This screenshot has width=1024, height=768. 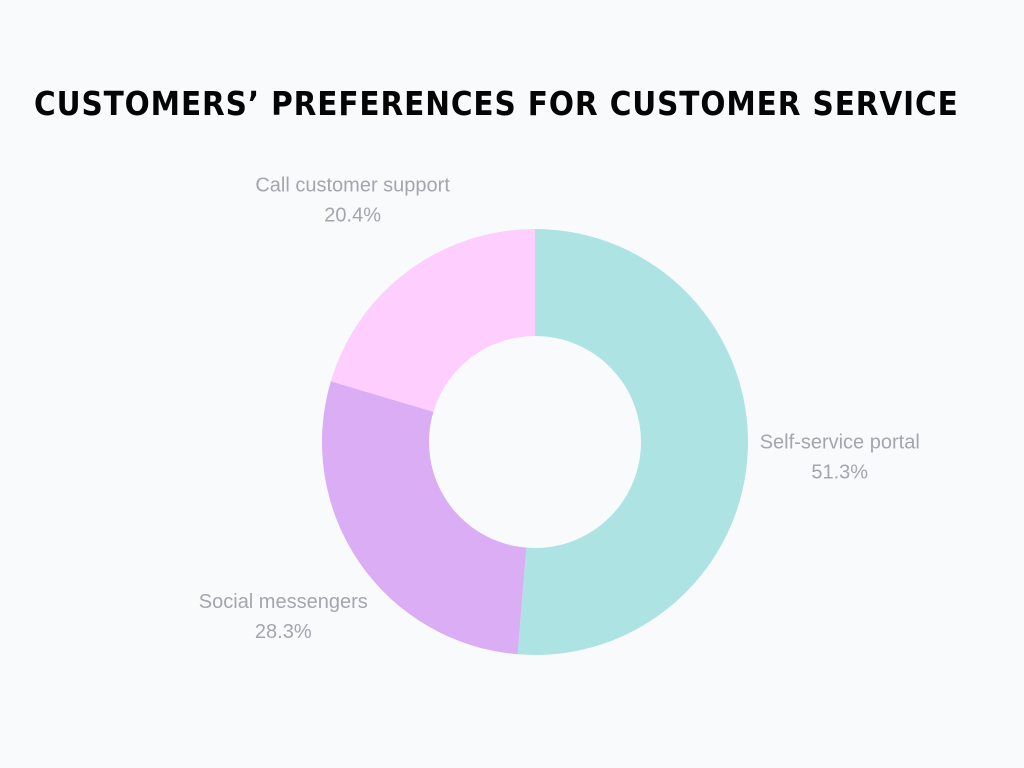 I want to click on slice-label-name: Social messengers, so click(x=283, y=602).